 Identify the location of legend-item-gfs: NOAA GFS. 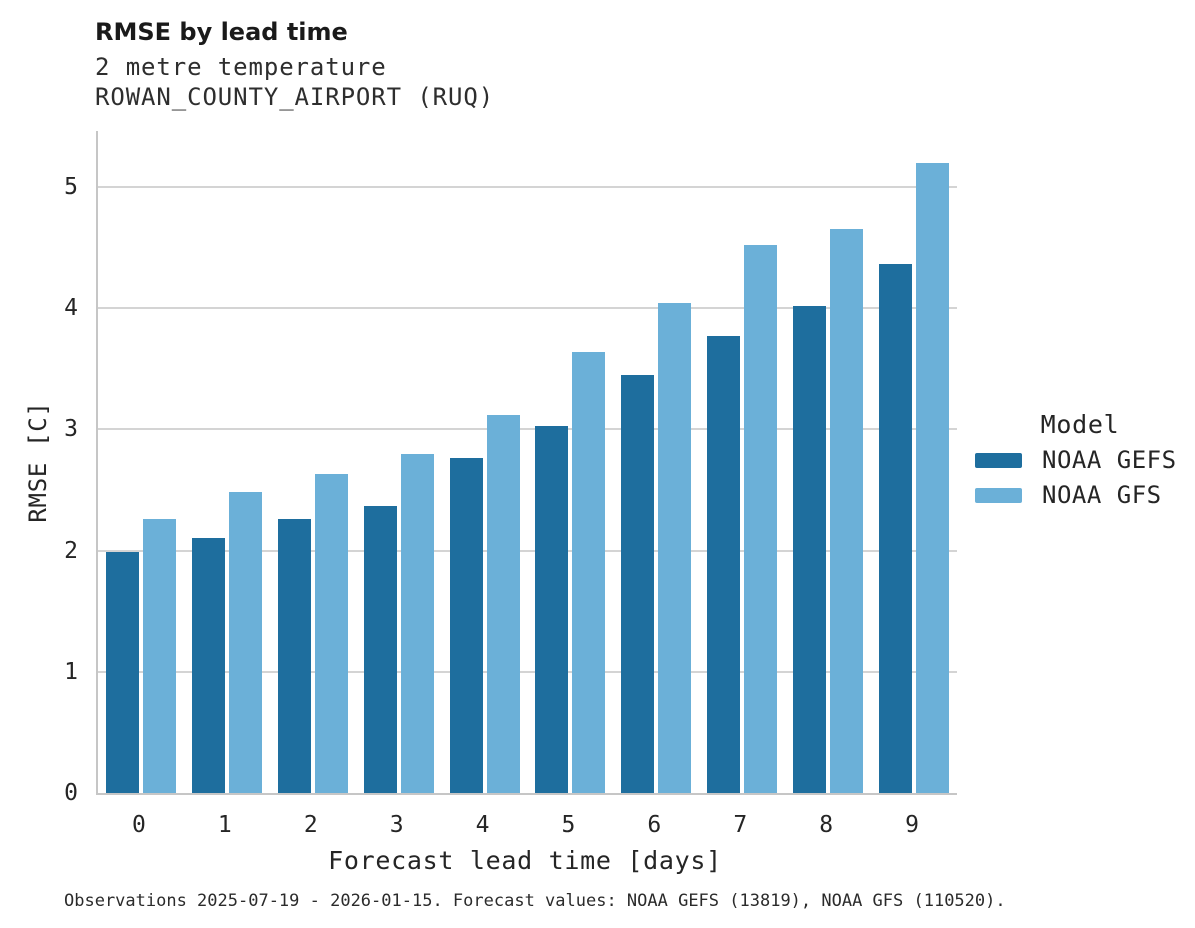
(1080, 495).